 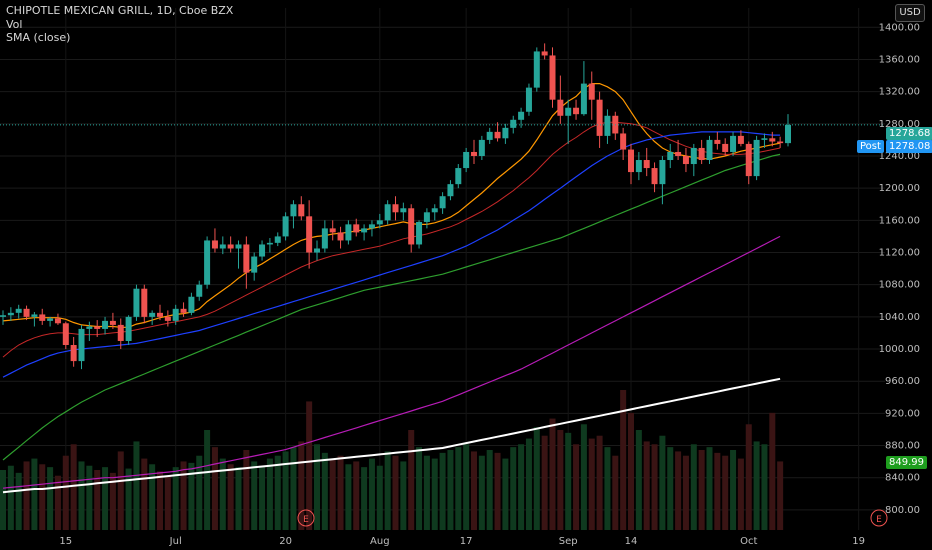 What do you see at coordinates (902, 510) in the screenshot?
I see `y-tick-label: 800.00` at bounding box center [902, 510].